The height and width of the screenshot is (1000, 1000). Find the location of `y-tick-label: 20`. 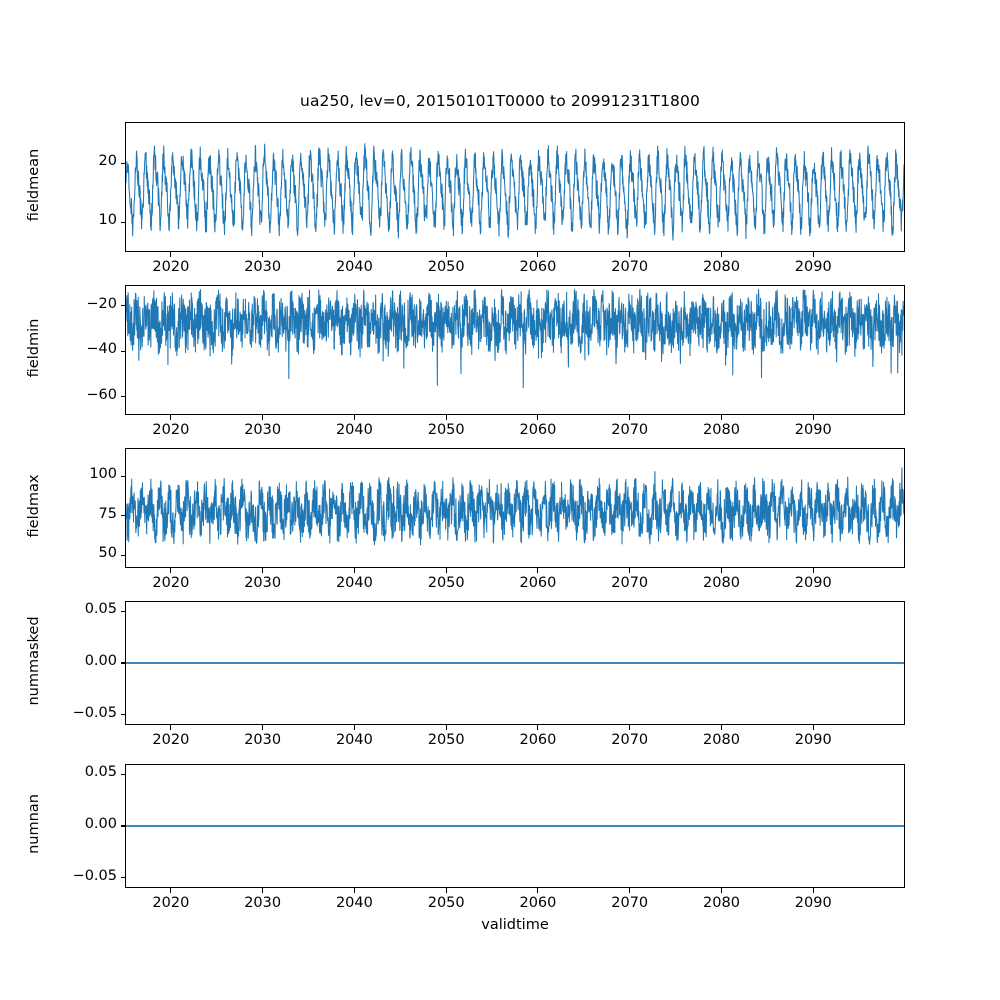

y-tick-label: 20 is located at coordinates (107, 161).